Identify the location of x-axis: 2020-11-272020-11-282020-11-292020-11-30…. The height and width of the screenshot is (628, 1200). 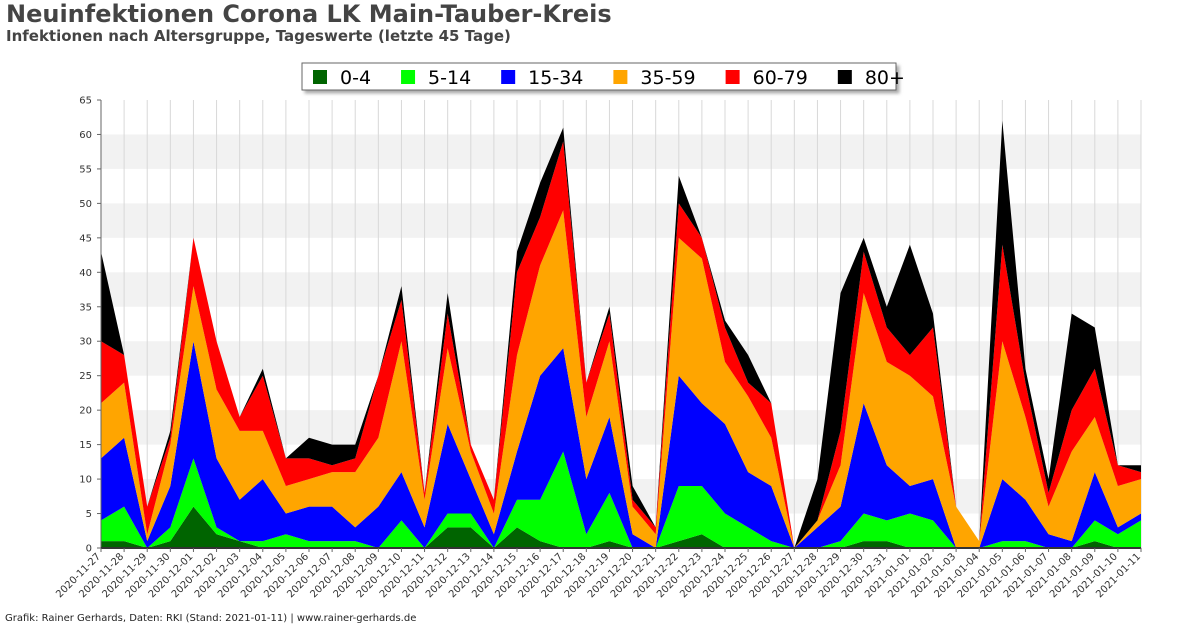
(598, 573).